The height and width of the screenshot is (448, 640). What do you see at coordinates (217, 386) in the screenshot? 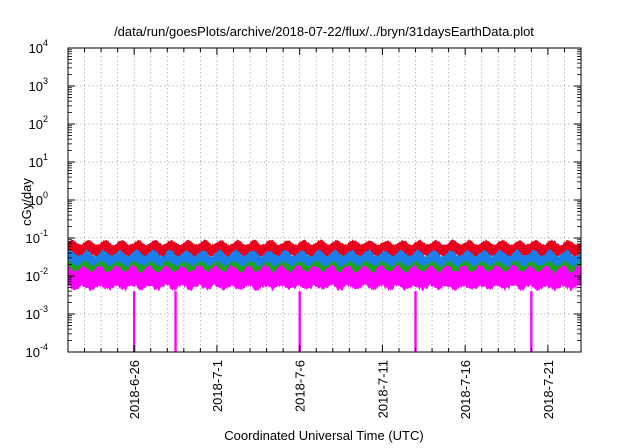
I see `x-tick-label: 2018-7-1` at bounding box center [217, 386].